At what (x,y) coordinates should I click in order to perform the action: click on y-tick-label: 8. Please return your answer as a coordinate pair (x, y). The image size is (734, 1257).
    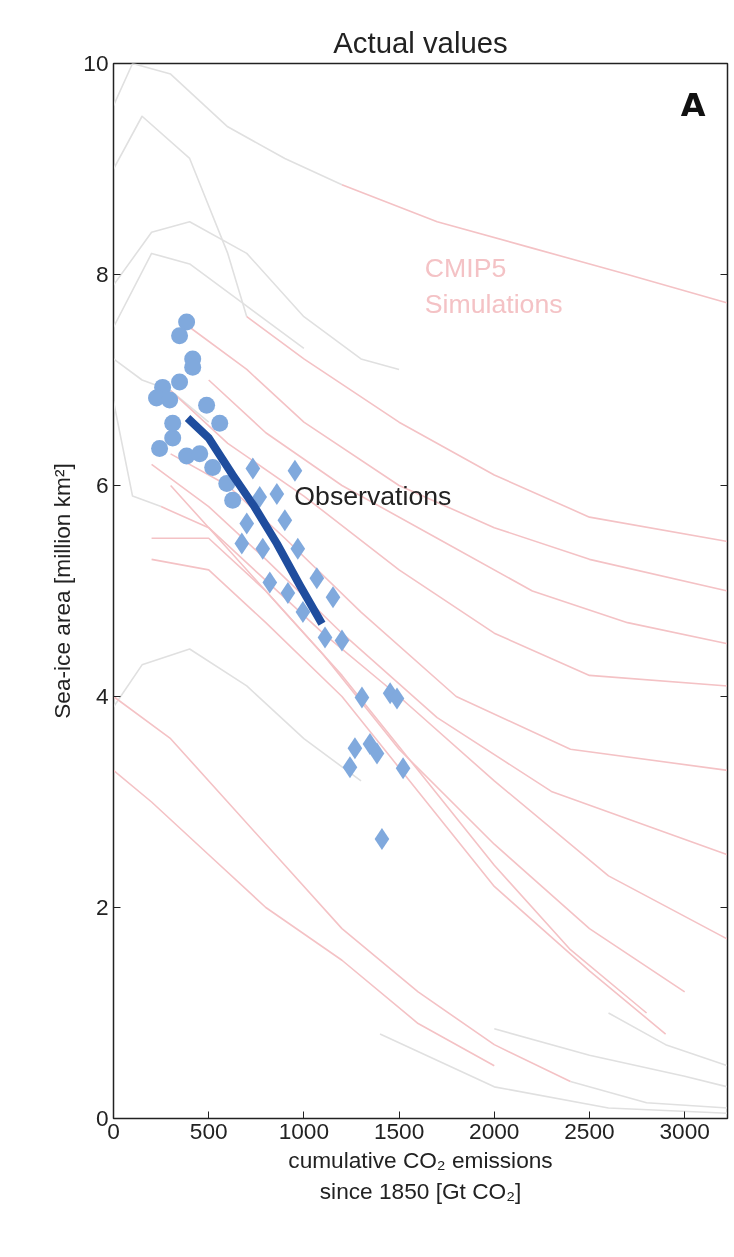
    Looking at the image, I should click on (102, 274).